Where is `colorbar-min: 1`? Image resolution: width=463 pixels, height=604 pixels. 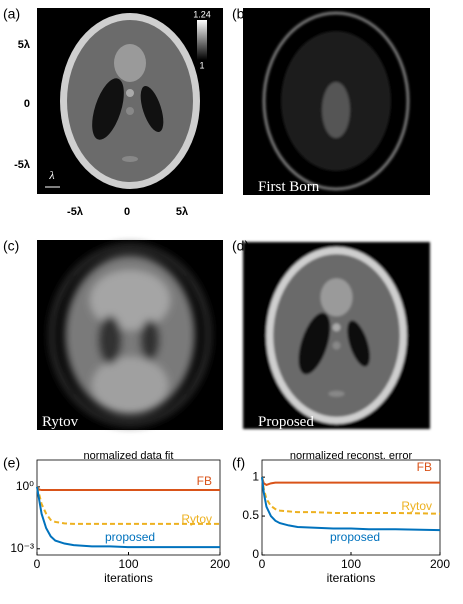
colorbar-min: 1 is located at coordinates (201, 65).